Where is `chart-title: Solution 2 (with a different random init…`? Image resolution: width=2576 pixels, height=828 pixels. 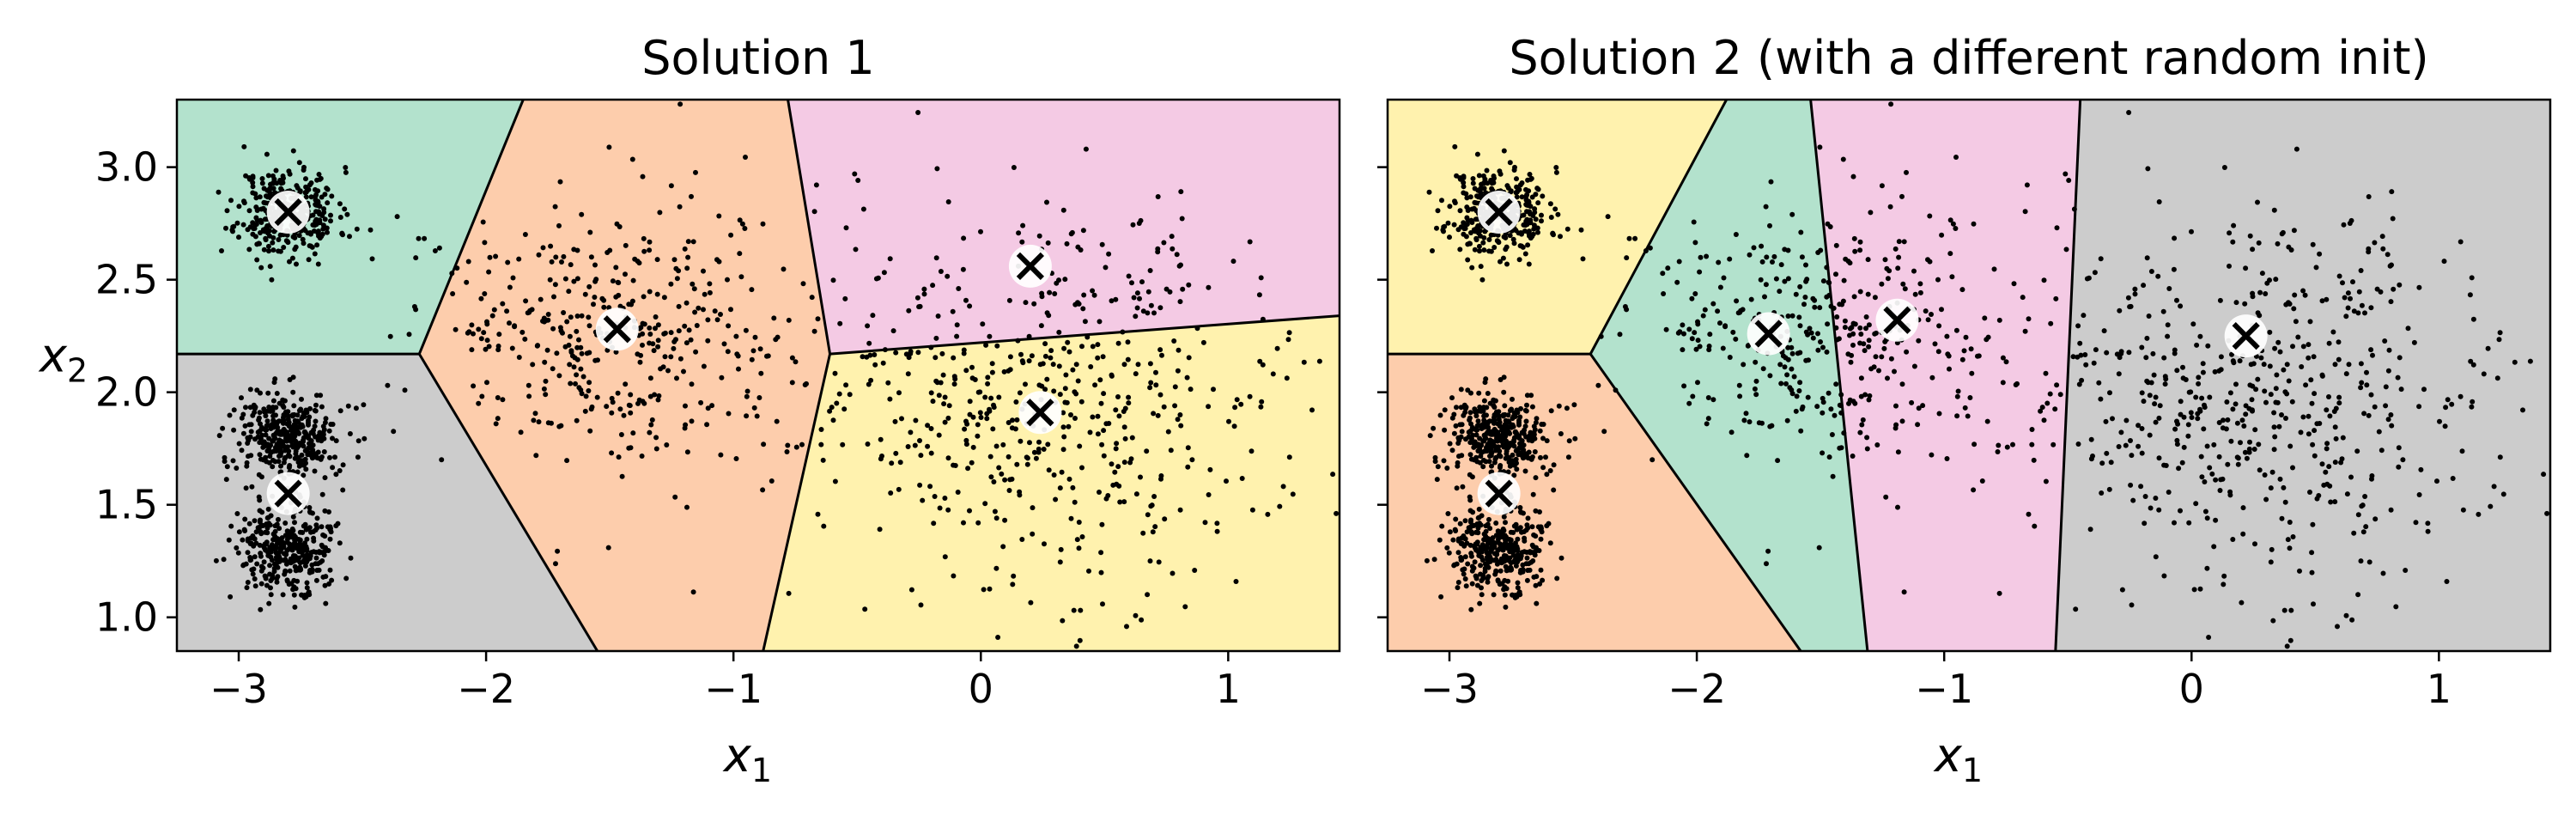
chart-title: Solution 2 (with a different random init… is located at coordinates (1968, 58).